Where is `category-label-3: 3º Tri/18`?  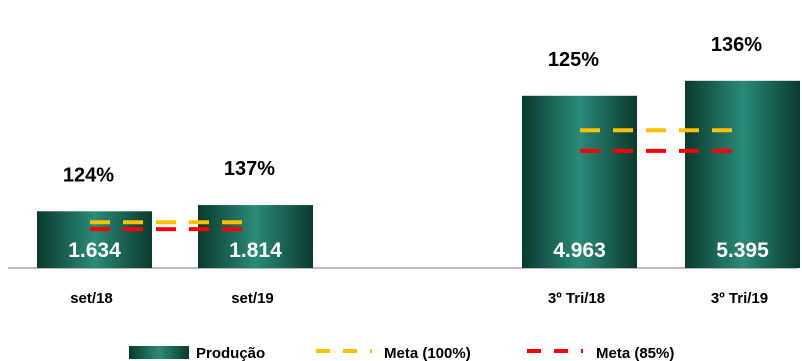 category-label-3: 3º Tri/18 is located at coordinates (576, 298).